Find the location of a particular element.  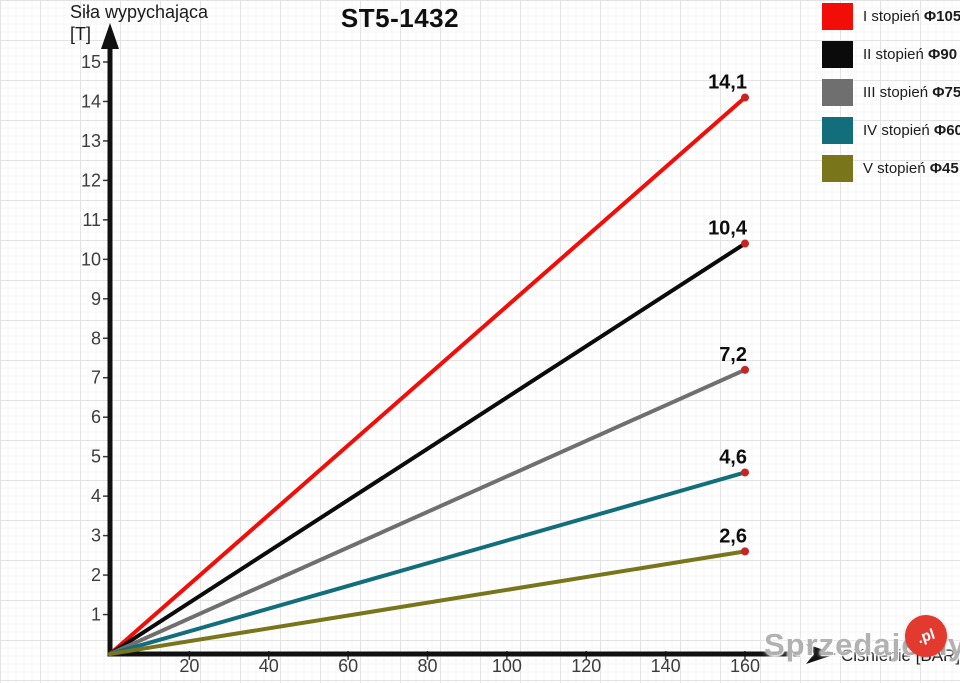

x-tick-label: 60 is located at coordinates (348, 666).